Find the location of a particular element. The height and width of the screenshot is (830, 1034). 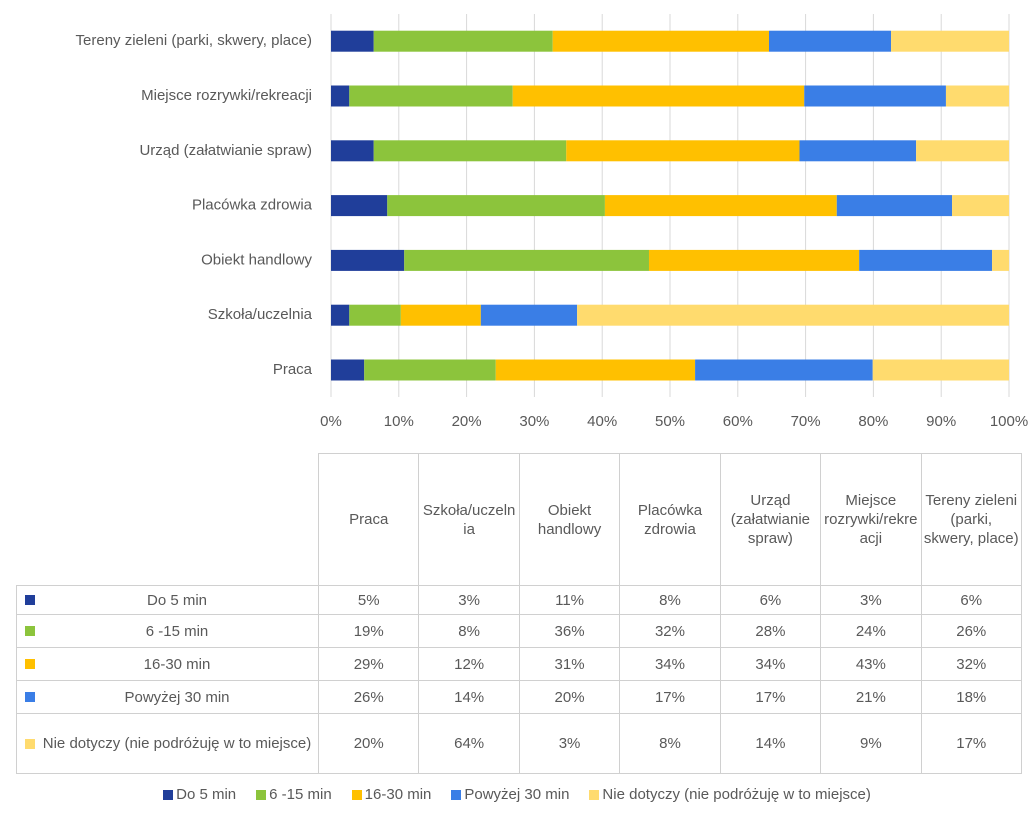

table-cell: 12% is located at coordinates (469, 664).